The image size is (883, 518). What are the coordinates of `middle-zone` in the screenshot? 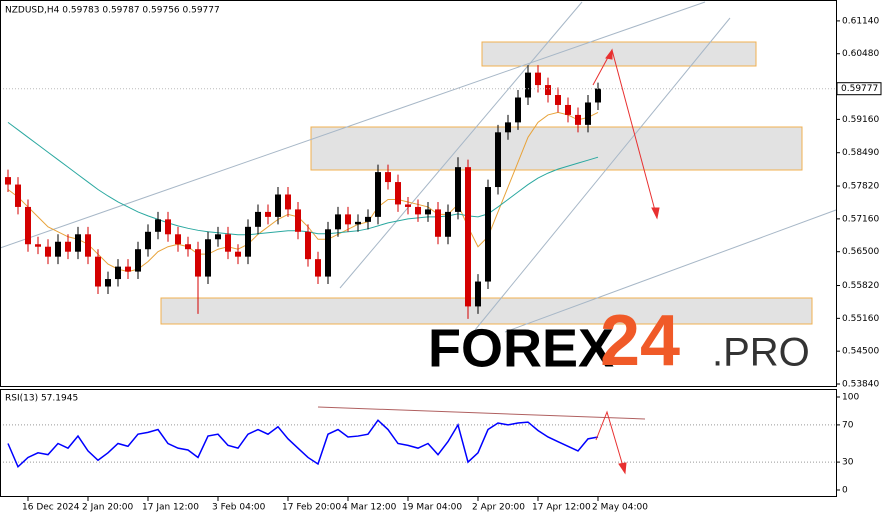 It's located at (556, 148).